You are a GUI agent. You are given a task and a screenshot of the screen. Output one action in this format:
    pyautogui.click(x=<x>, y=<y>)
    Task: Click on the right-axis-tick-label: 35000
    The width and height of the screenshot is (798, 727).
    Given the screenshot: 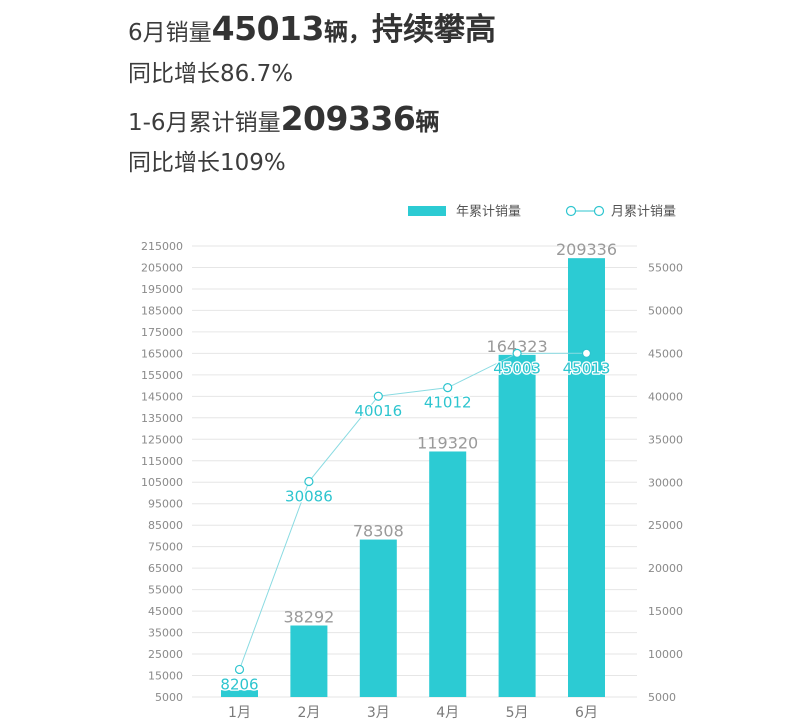 What is the action you would take?
    pyautogui.click(x=665, y=439)
    